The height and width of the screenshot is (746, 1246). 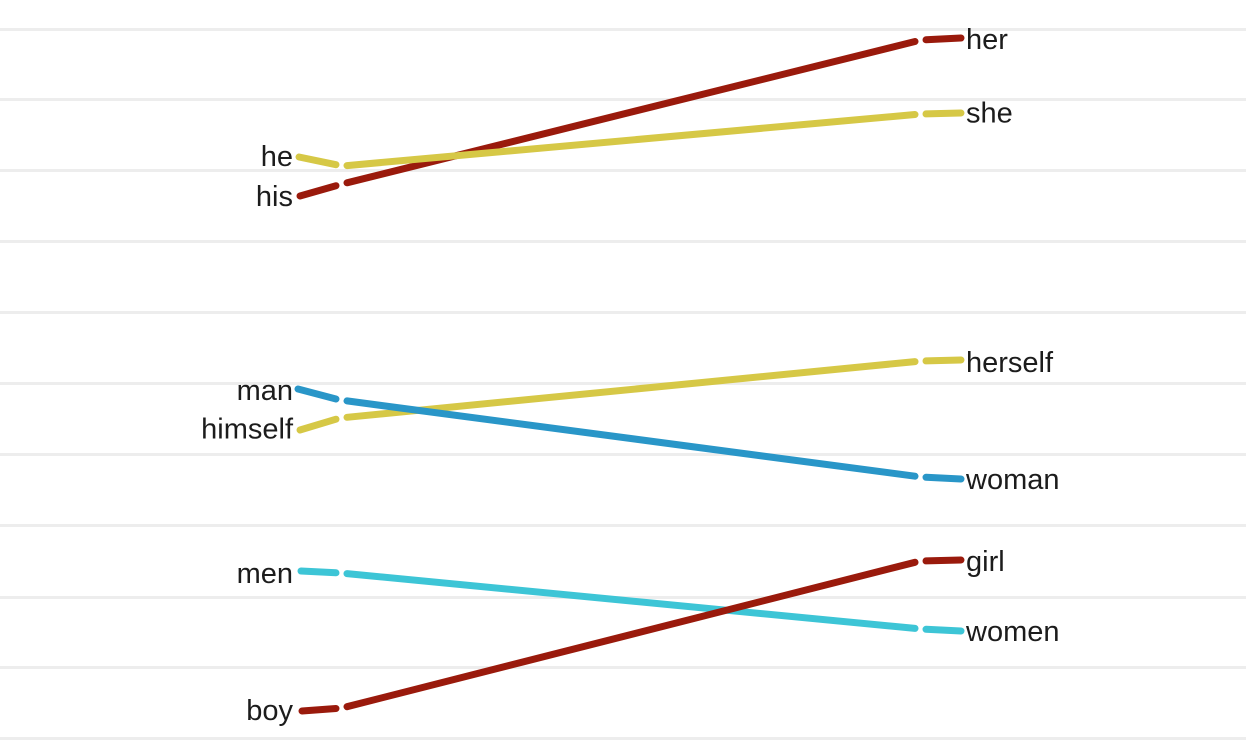 What do you see at coordinates (265, 391) in the screenshot?
I see `series-label-left-man-woman: man` at bounding box center [265, 391].